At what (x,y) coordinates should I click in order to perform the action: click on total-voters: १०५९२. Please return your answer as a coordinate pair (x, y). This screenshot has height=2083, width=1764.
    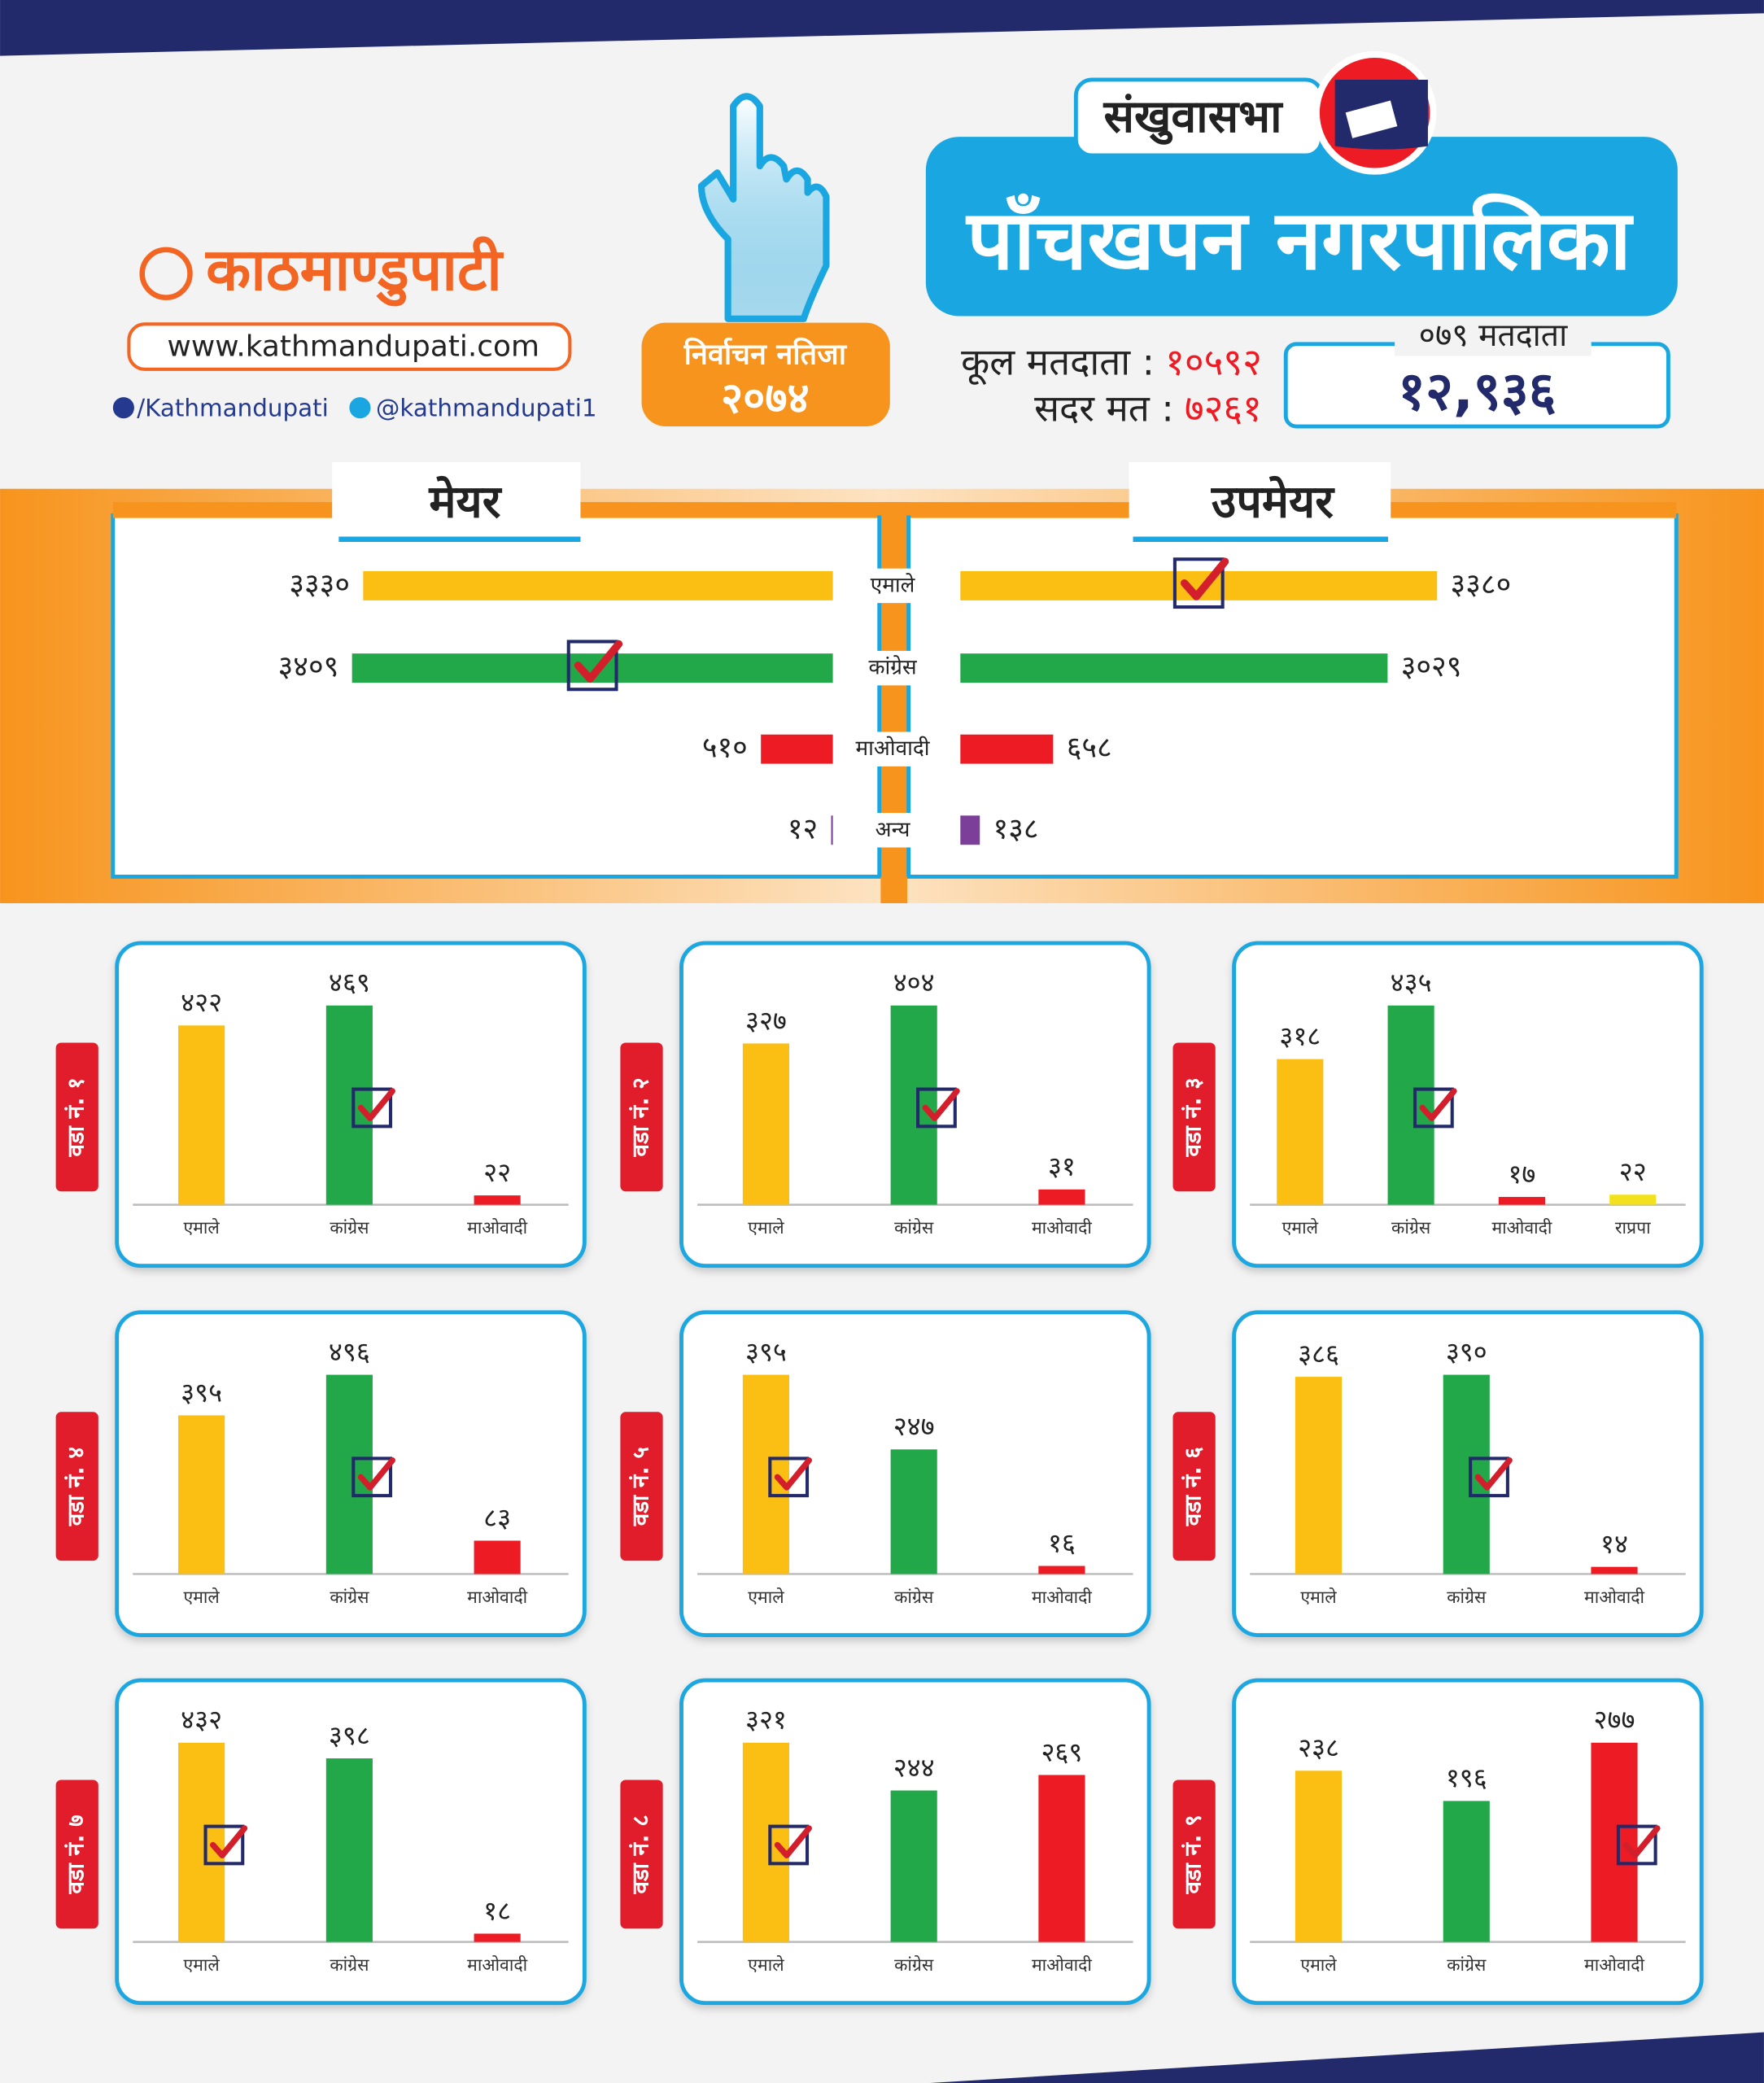
    Looking at the image, I should click on (1213, 361).